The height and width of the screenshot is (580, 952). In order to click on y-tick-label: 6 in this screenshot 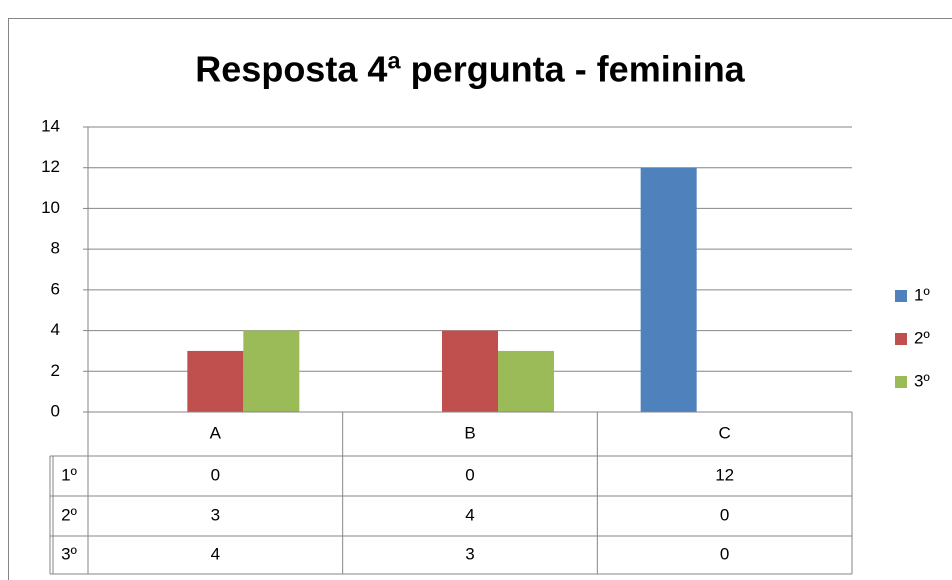, I will do `click(55, 288)`.